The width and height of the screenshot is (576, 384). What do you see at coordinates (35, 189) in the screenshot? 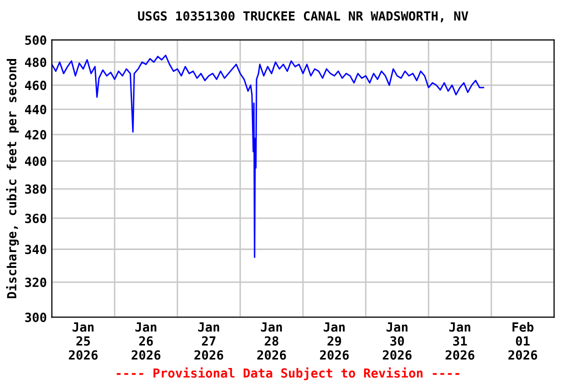
I see `y-tick-label: 380` at bounding box center [35, 189].